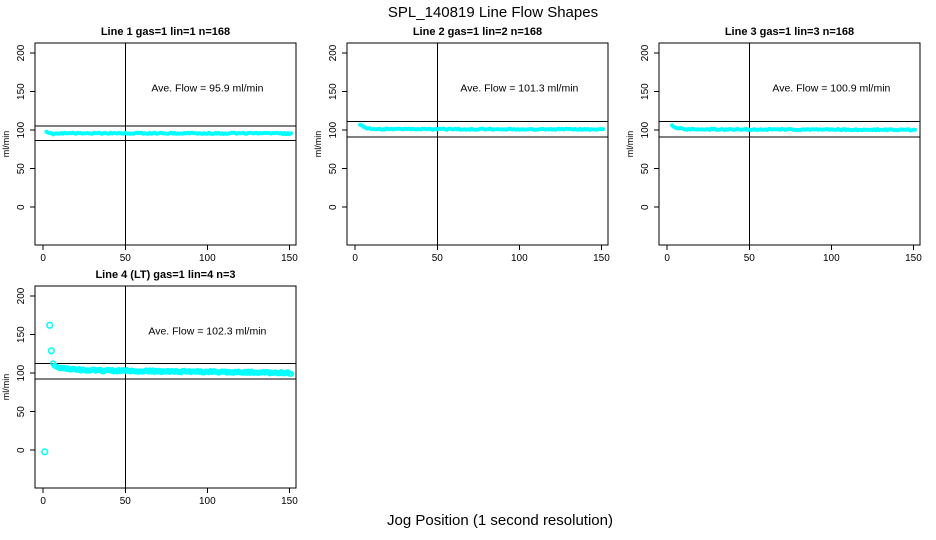  What do you see at coordinates (789, 32) in the screenshot?
I see `panel-title: Line 3 gas=1 lin=3 n=168` at bounding box center [789, 32].